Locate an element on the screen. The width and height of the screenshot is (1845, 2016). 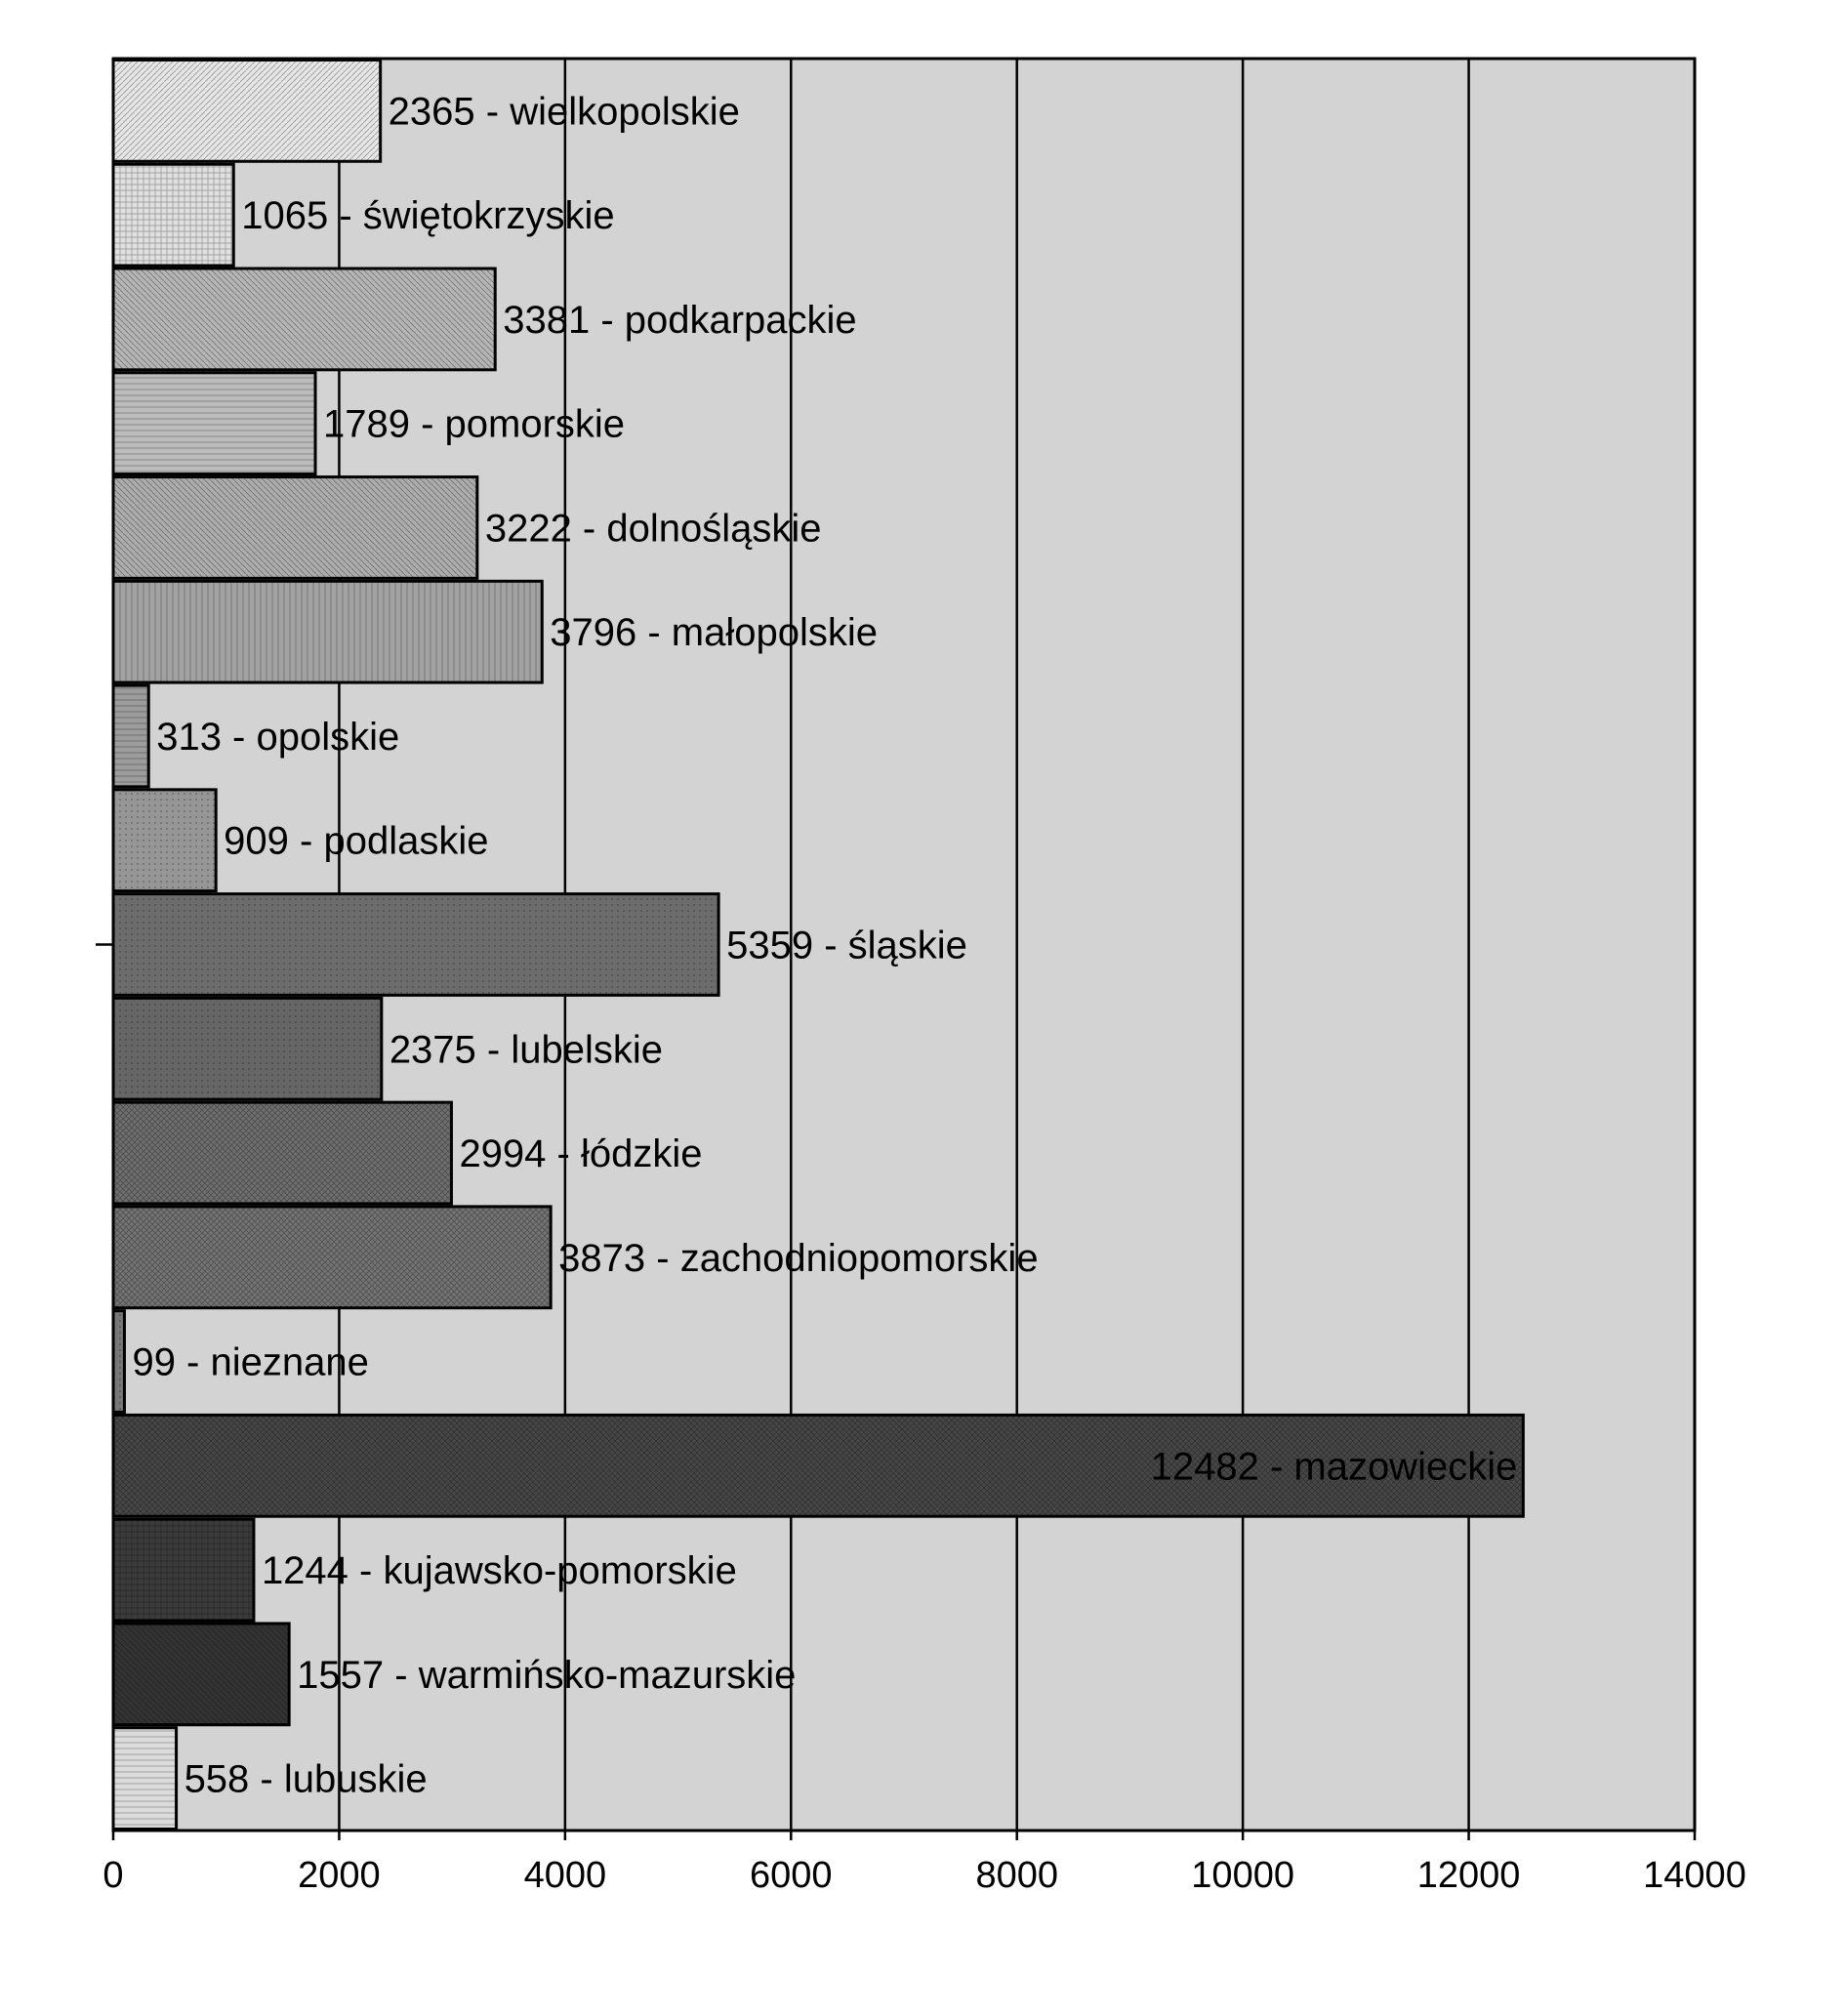
x-tick-label: 10000 is located at coordinates (1242, 1876).